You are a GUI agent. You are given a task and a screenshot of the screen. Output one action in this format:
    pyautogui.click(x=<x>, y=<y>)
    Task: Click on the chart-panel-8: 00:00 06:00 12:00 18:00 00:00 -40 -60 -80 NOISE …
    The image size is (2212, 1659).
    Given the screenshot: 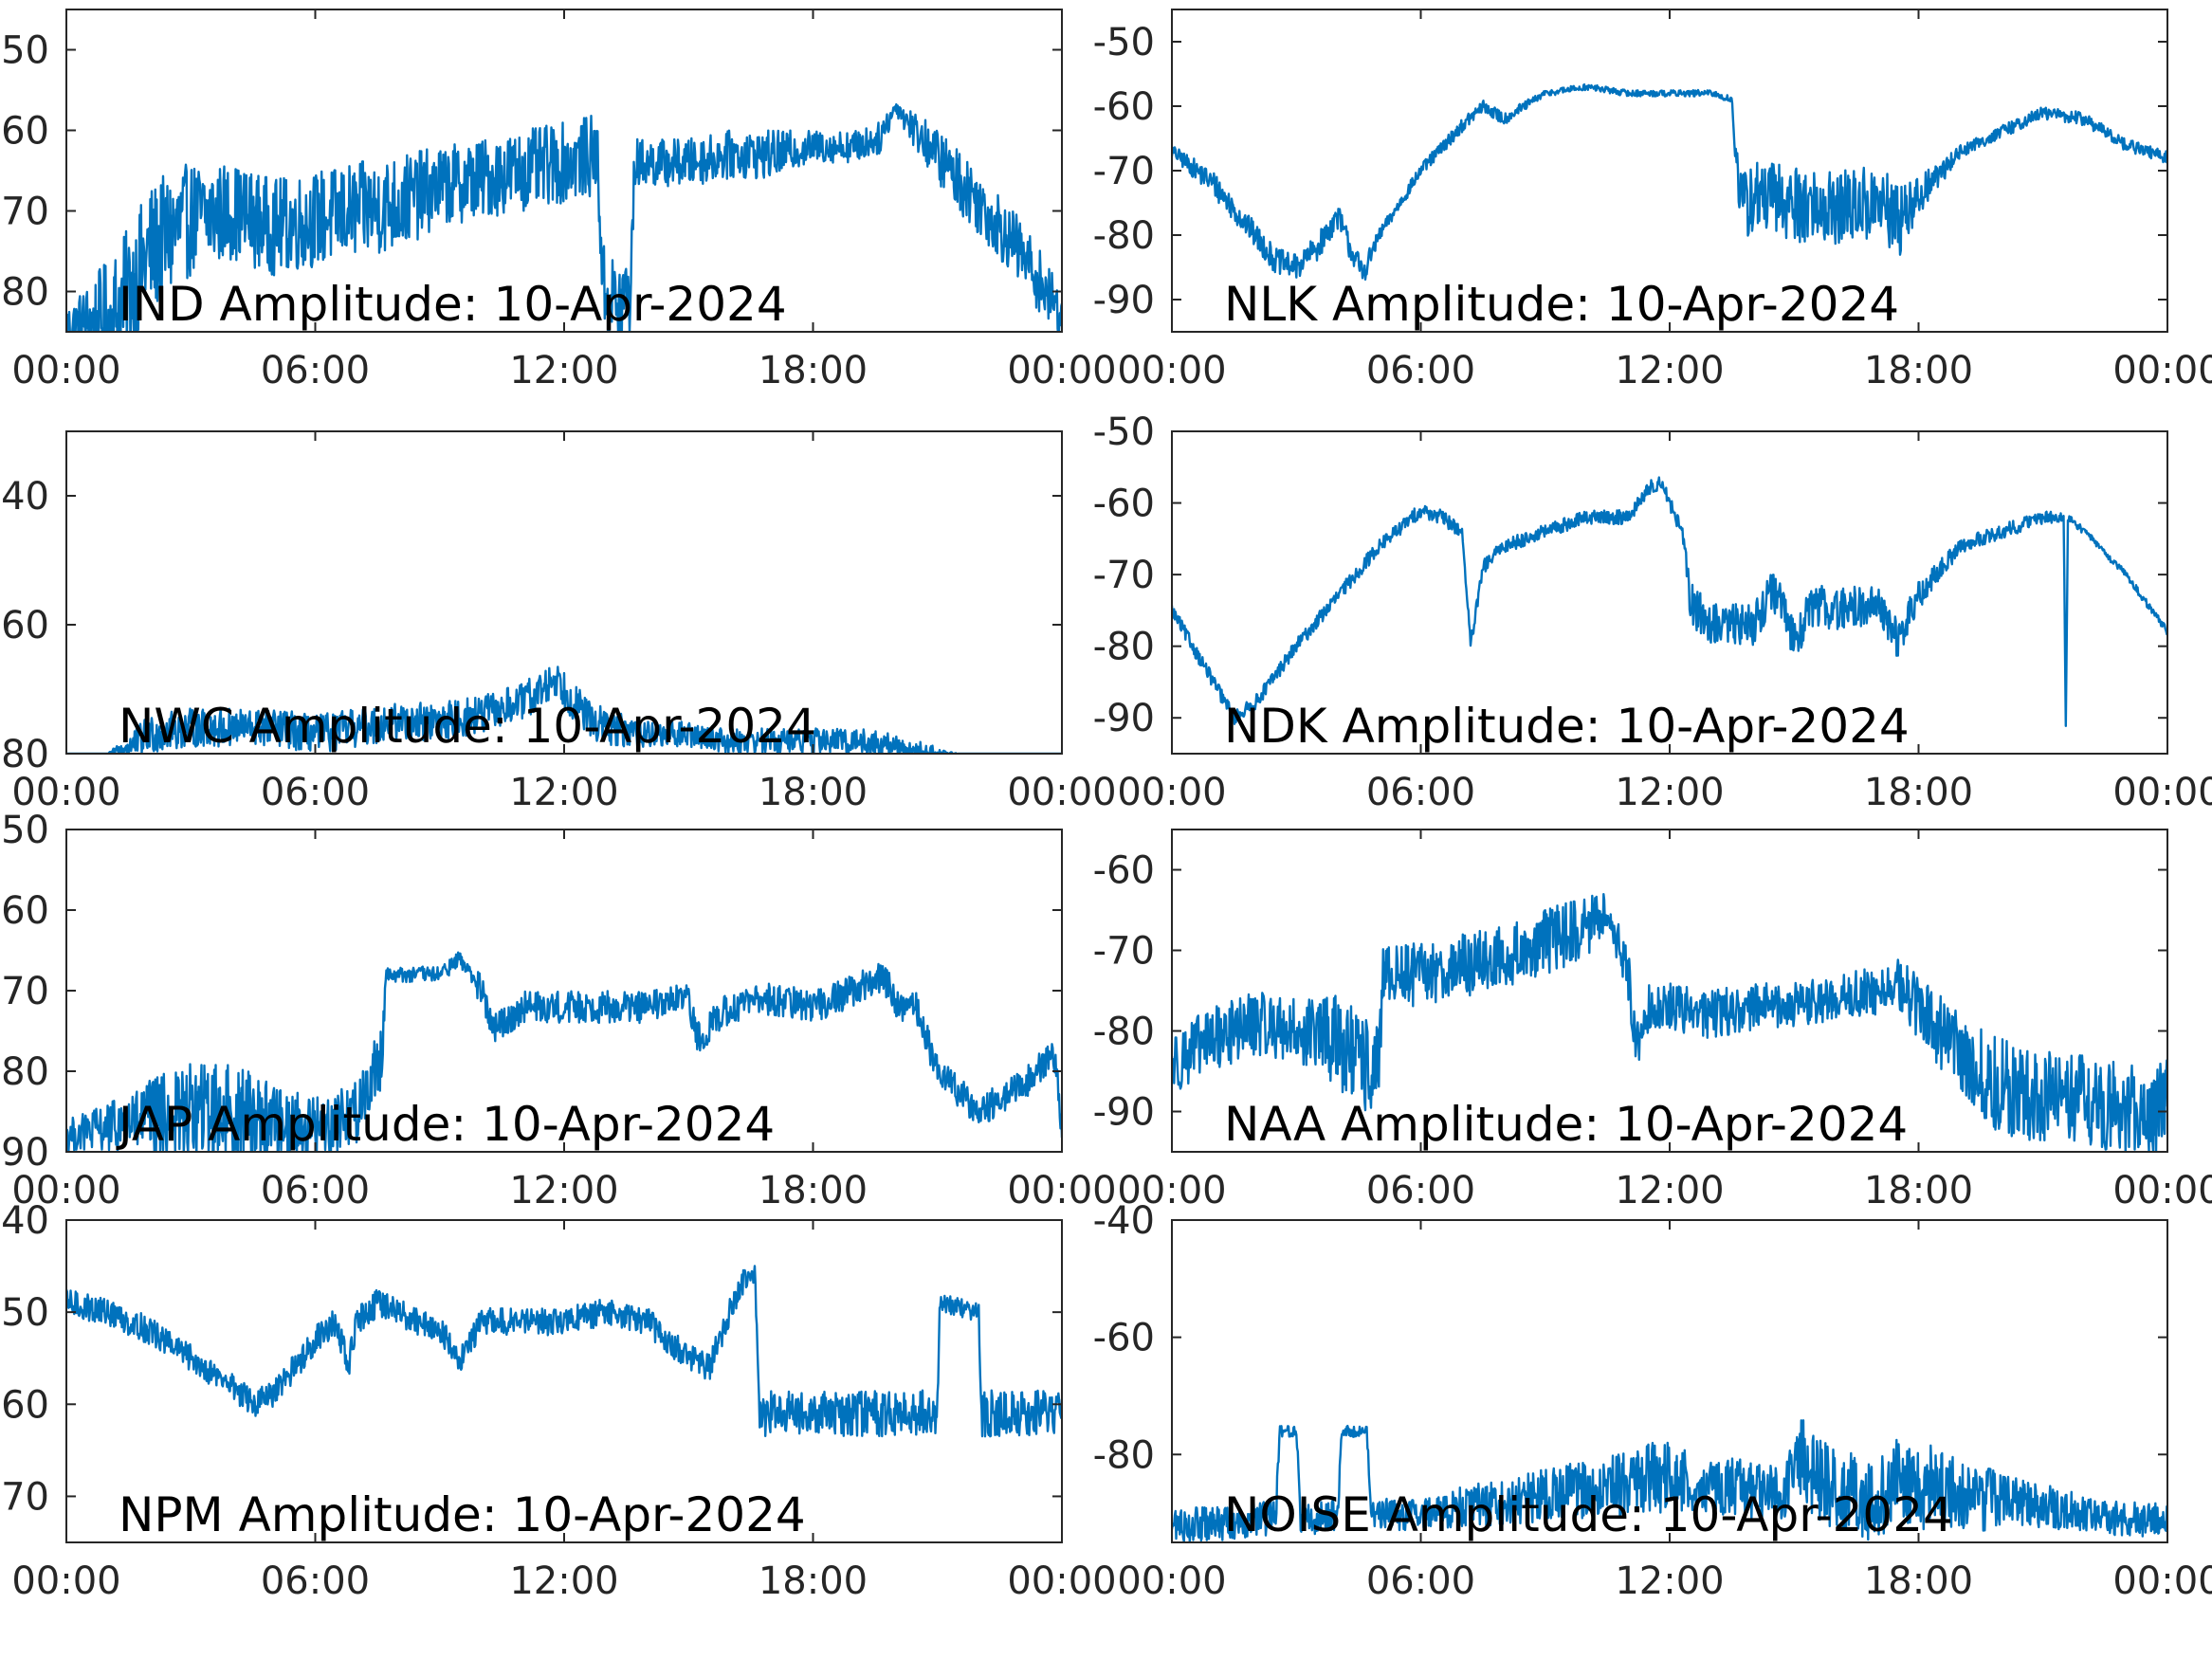 What is the action you would take?
    pyautogui.click(x=1652, y=1401)
    